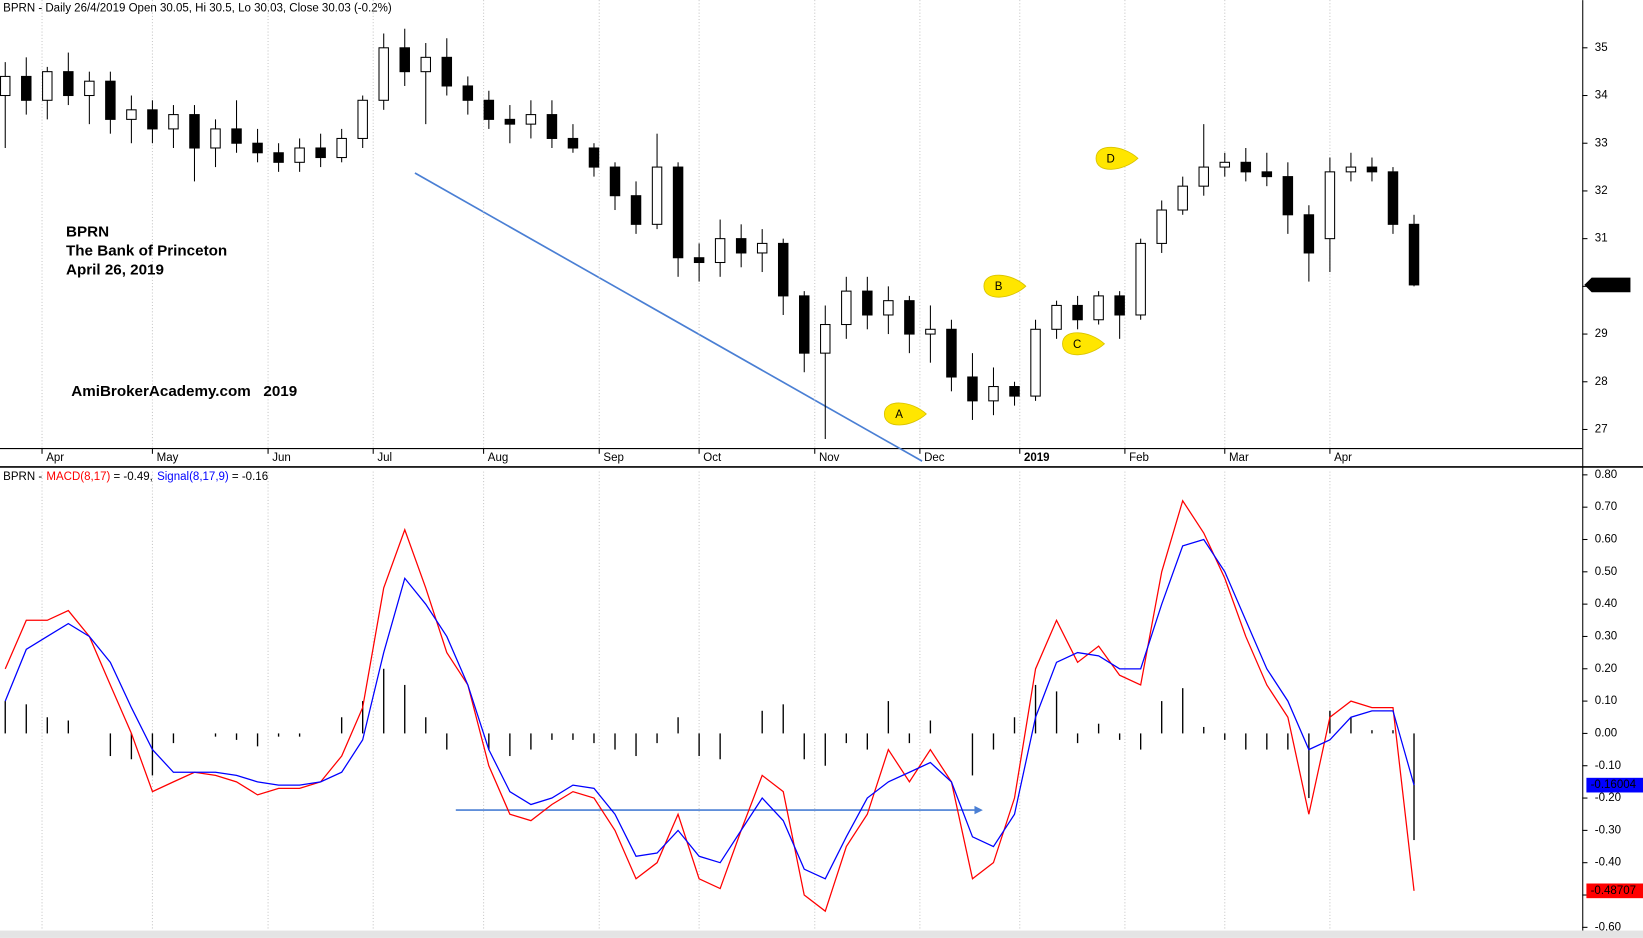 This screenshot has width=1643, height=938. Describe the element at coordinates (250, 477) in the screenshot. I see `macd-title-part: = -0.16` at that location.